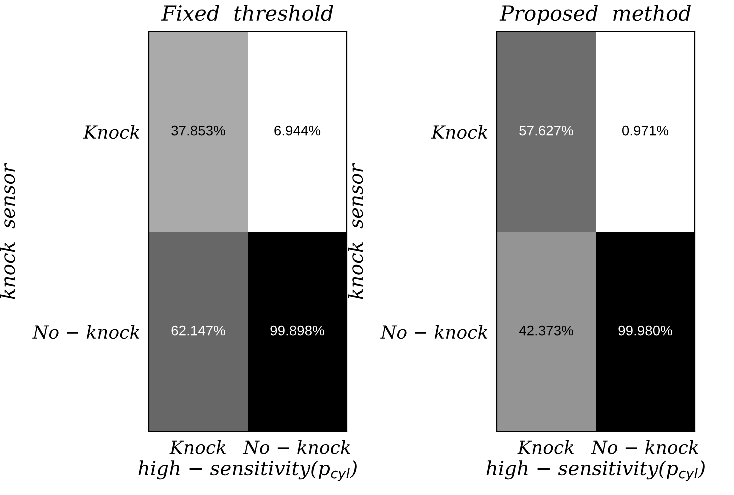 This screenshot has width=734, height=495. What do you see at coordinates (199, 131) in the screenshot?
I see `data-label: 37.853%` at bounding box center [199, 131].